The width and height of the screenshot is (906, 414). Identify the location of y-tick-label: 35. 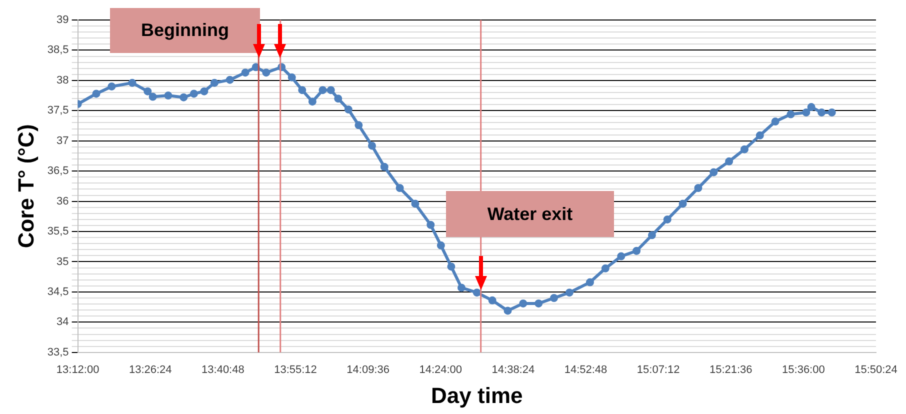
(62, 262).